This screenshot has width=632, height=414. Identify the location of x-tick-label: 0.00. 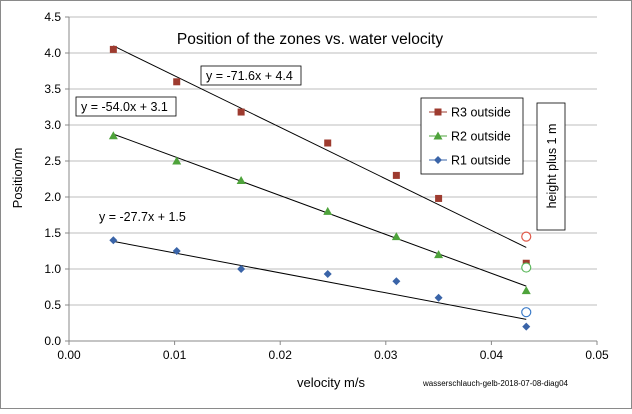
(69, 355).